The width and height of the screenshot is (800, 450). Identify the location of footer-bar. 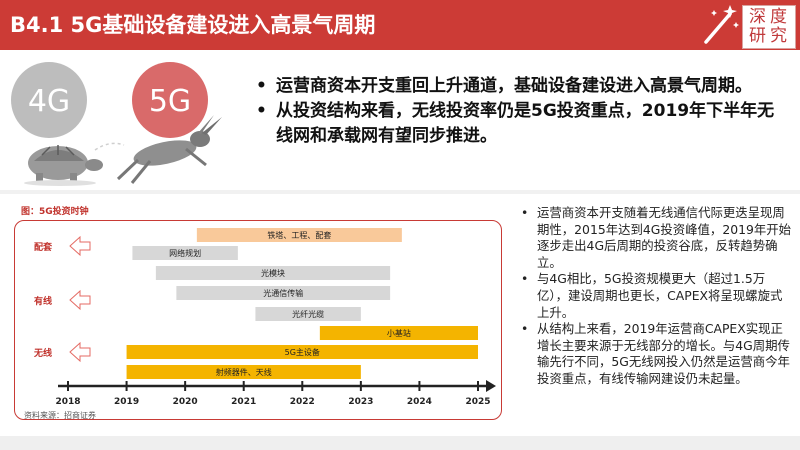
(400, 443).